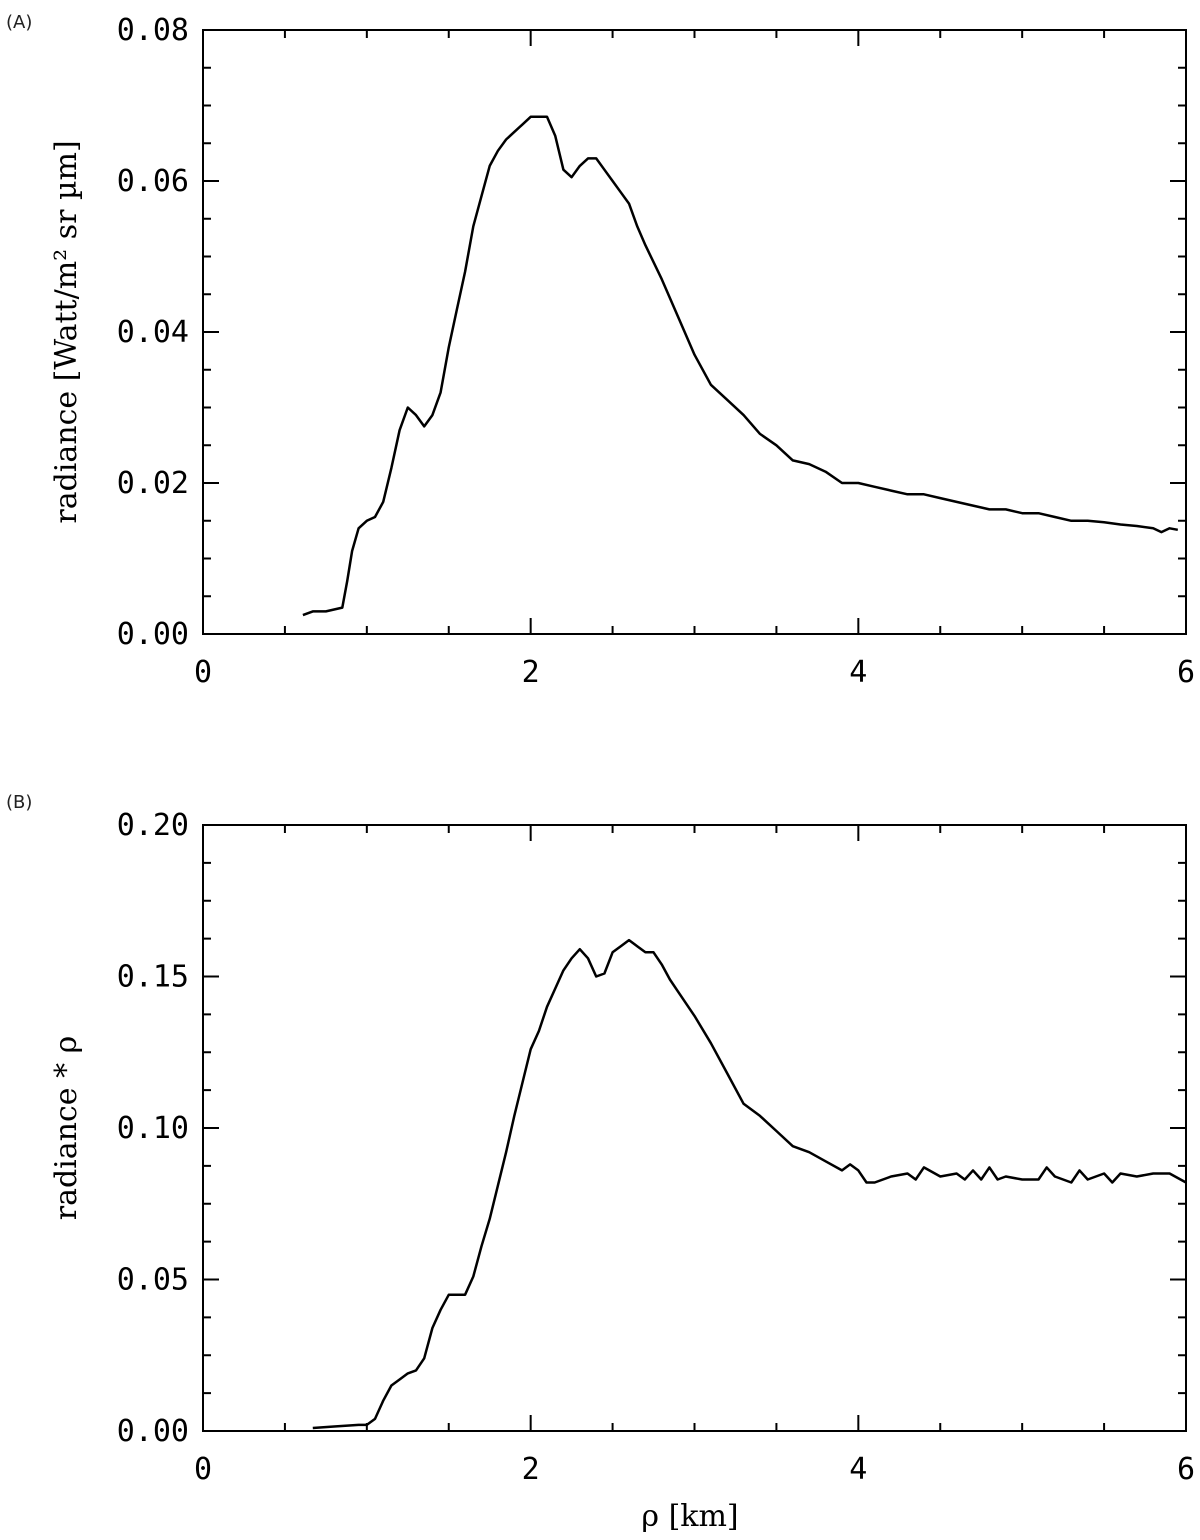  Describe the element at coordinates (153, 30) in the screenshot. I see `panel-a-y-tick-label: 0.08` at that location.